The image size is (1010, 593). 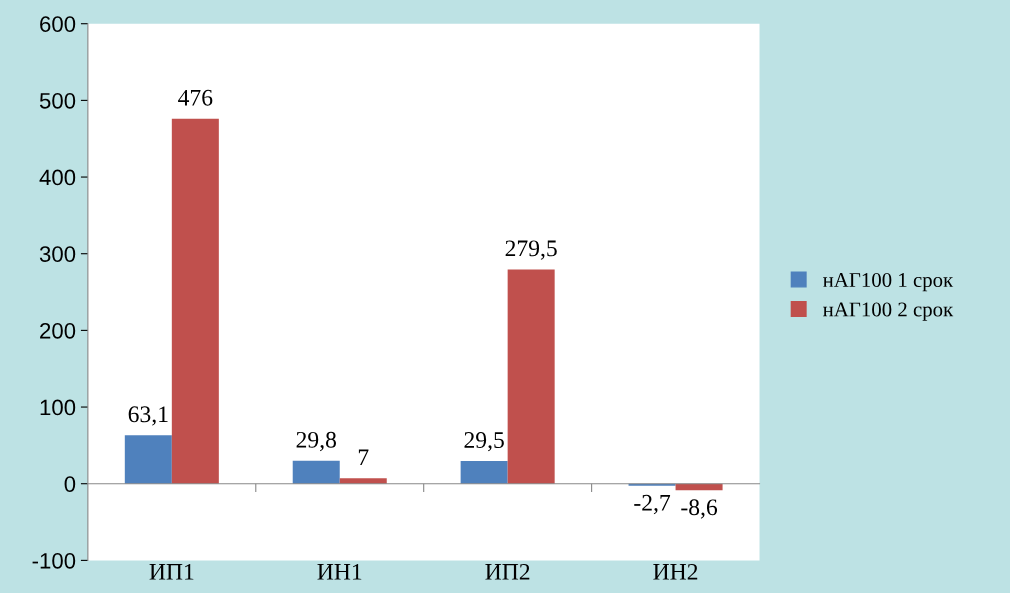 I want to click on y-tick-label: 200, so click(x=58, y=330).